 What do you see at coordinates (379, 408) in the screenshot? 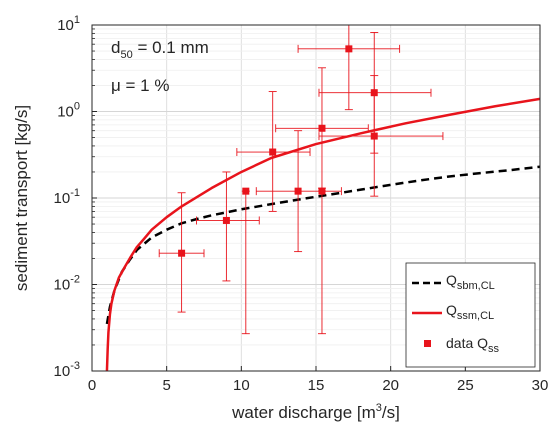
I see `x-axis-label-sup: 3` at bounding box center [379, 408].